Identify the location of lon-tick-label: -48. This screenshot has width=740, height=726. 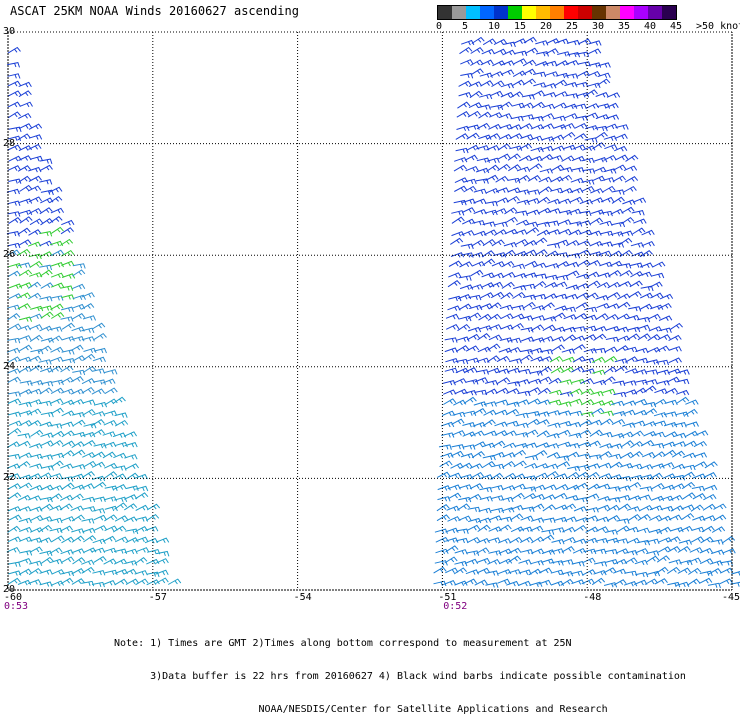
(592, 597).